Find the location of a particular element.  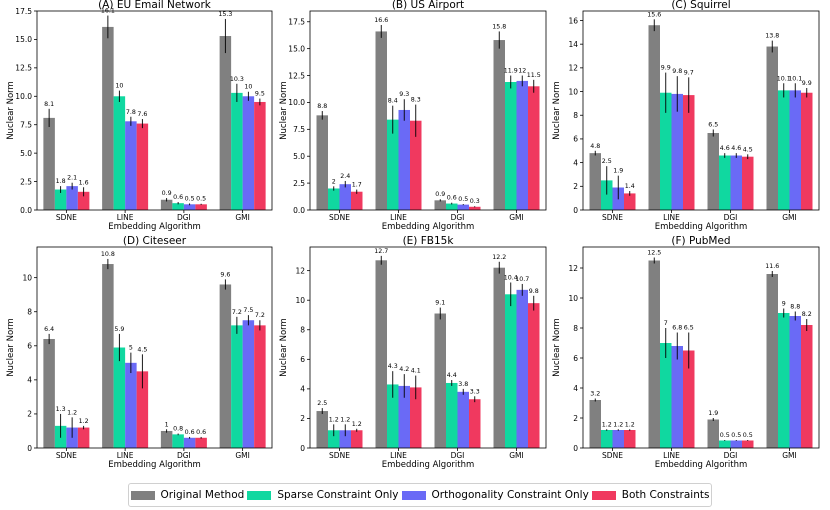

data-label-original-gmi: 13.8 is located at coordinates (772, 36).